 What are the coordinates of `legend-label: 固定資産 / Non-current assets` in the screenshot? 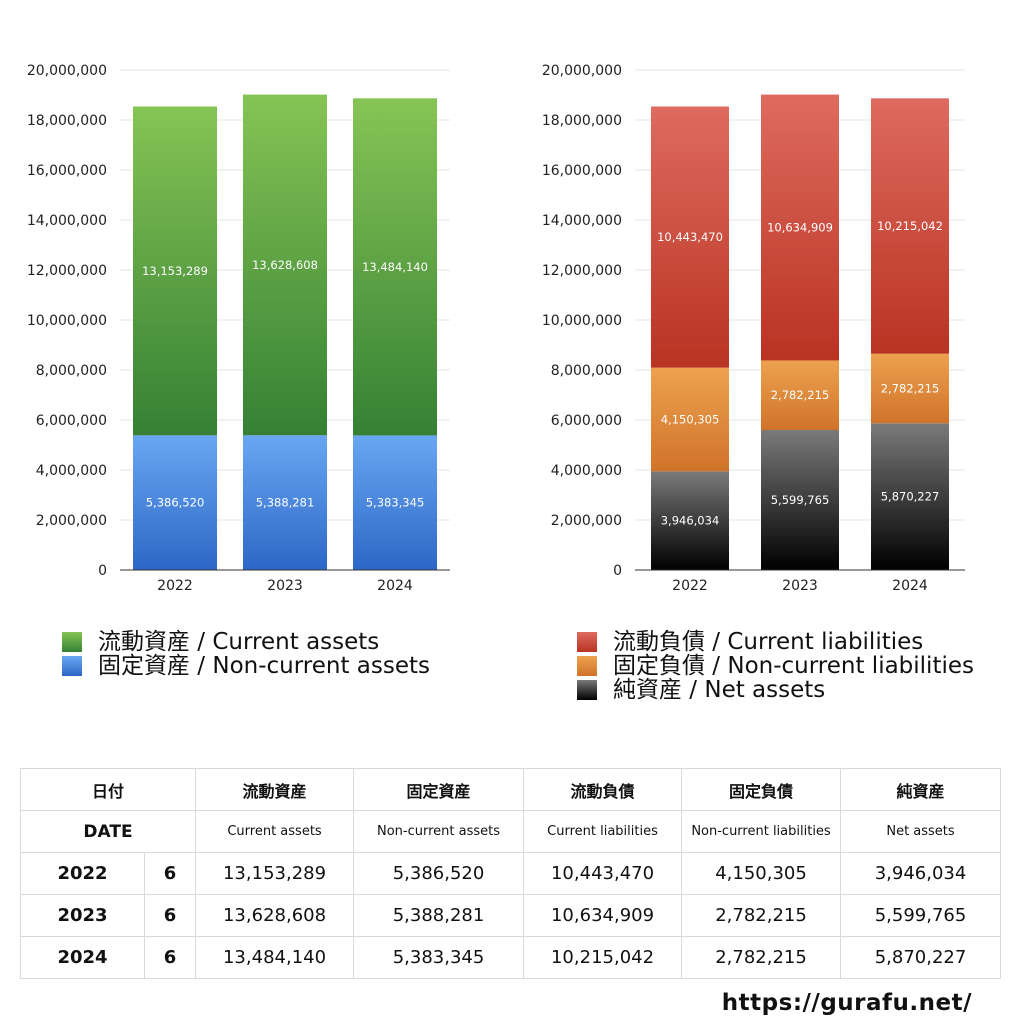 It's located at (264, 666).